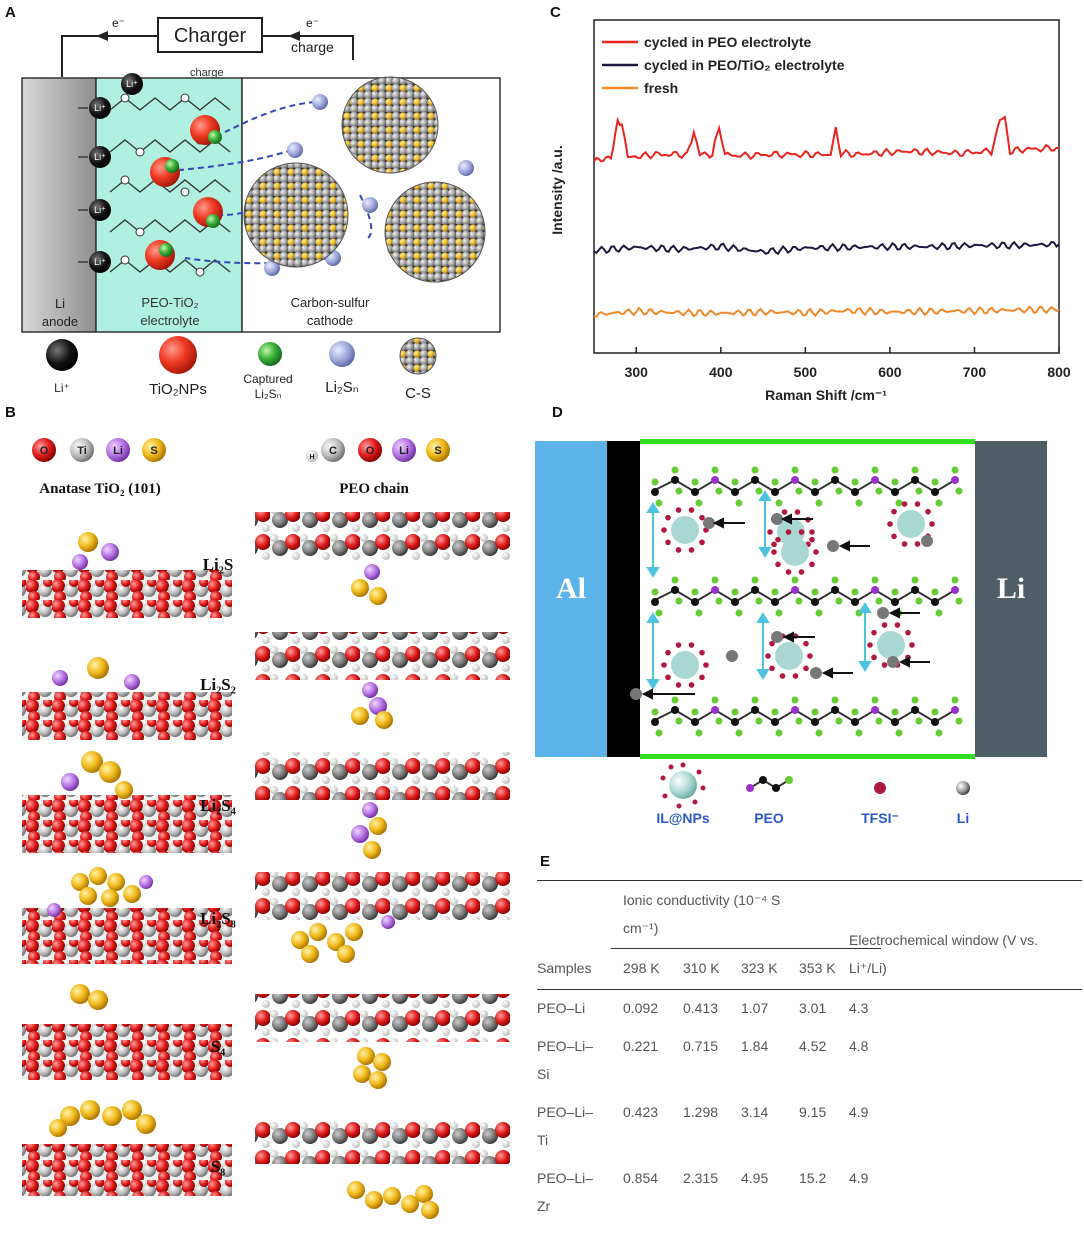  I want to click on legend-ilnps: IL@NPs, so click(683, 818).